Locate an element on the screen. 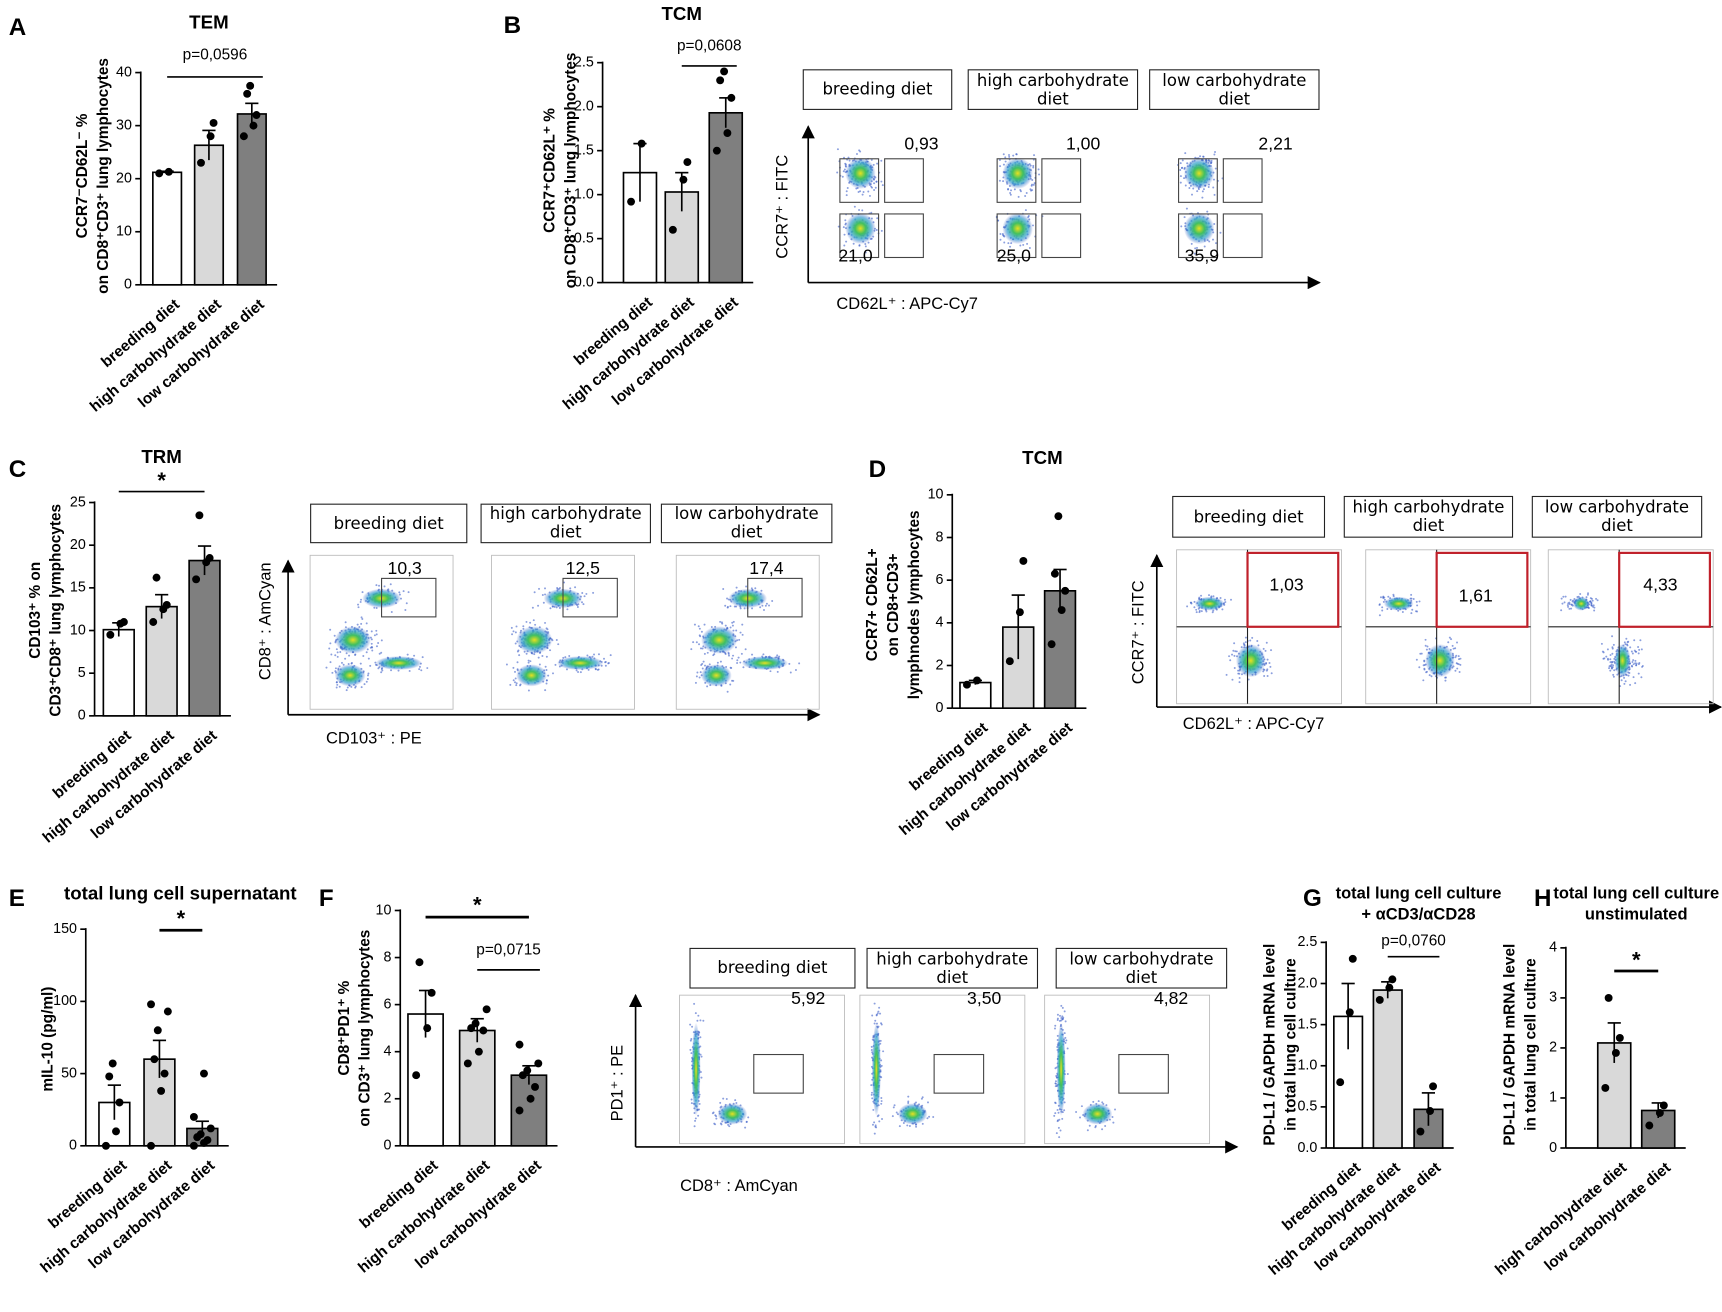 The height and width of the screenshot is (1312, 1722). flow-plot is located at coordinates (1038, 206).